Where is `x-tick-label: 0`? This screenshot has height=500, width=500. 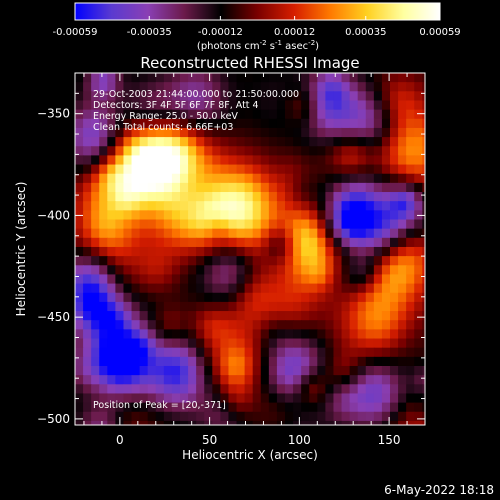
x-tick-label: 0 is located at coordinates (120, 440).